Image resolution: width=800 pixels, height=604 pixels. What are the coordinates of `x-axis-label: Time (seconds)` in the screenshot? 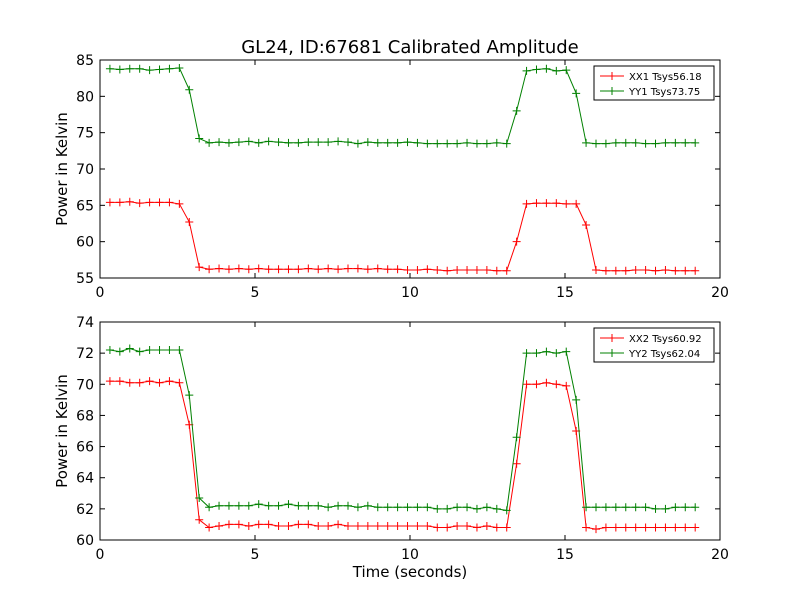 It's located at (410, 572).